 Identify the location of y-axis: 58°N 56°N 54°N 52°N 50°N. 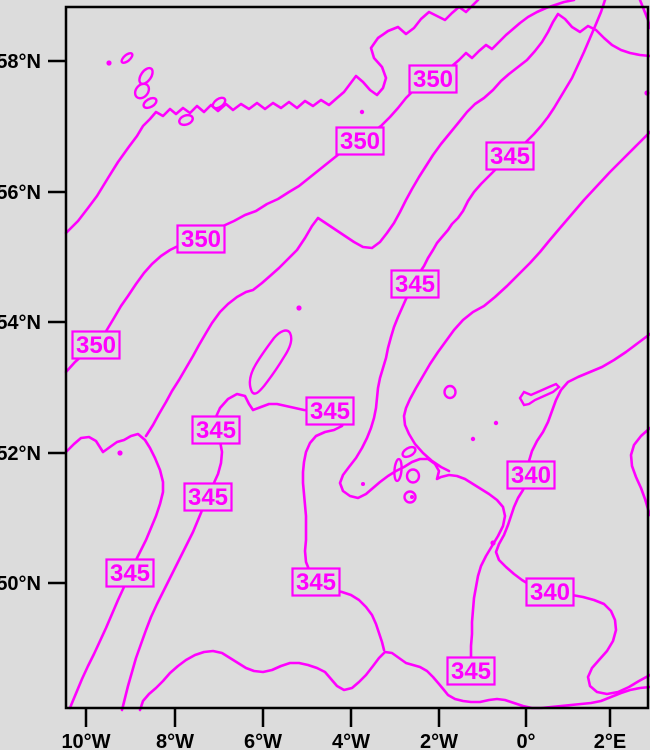
(33, 323).